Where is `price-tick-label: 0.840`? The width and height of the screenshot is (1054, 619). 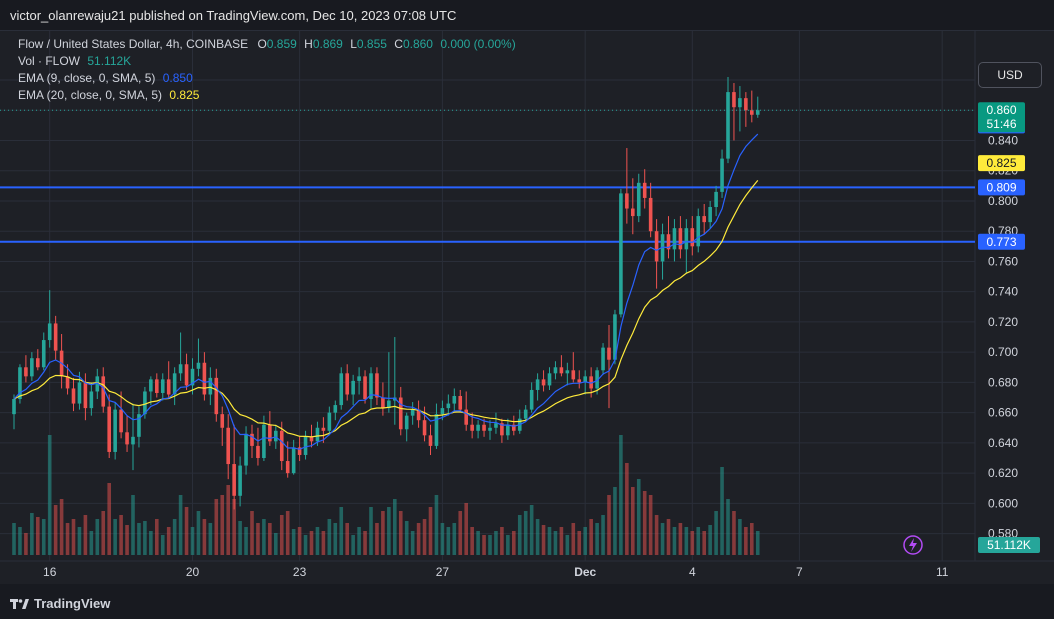
price-tick-label: 0.840 is located at coordinates (1003, 140).